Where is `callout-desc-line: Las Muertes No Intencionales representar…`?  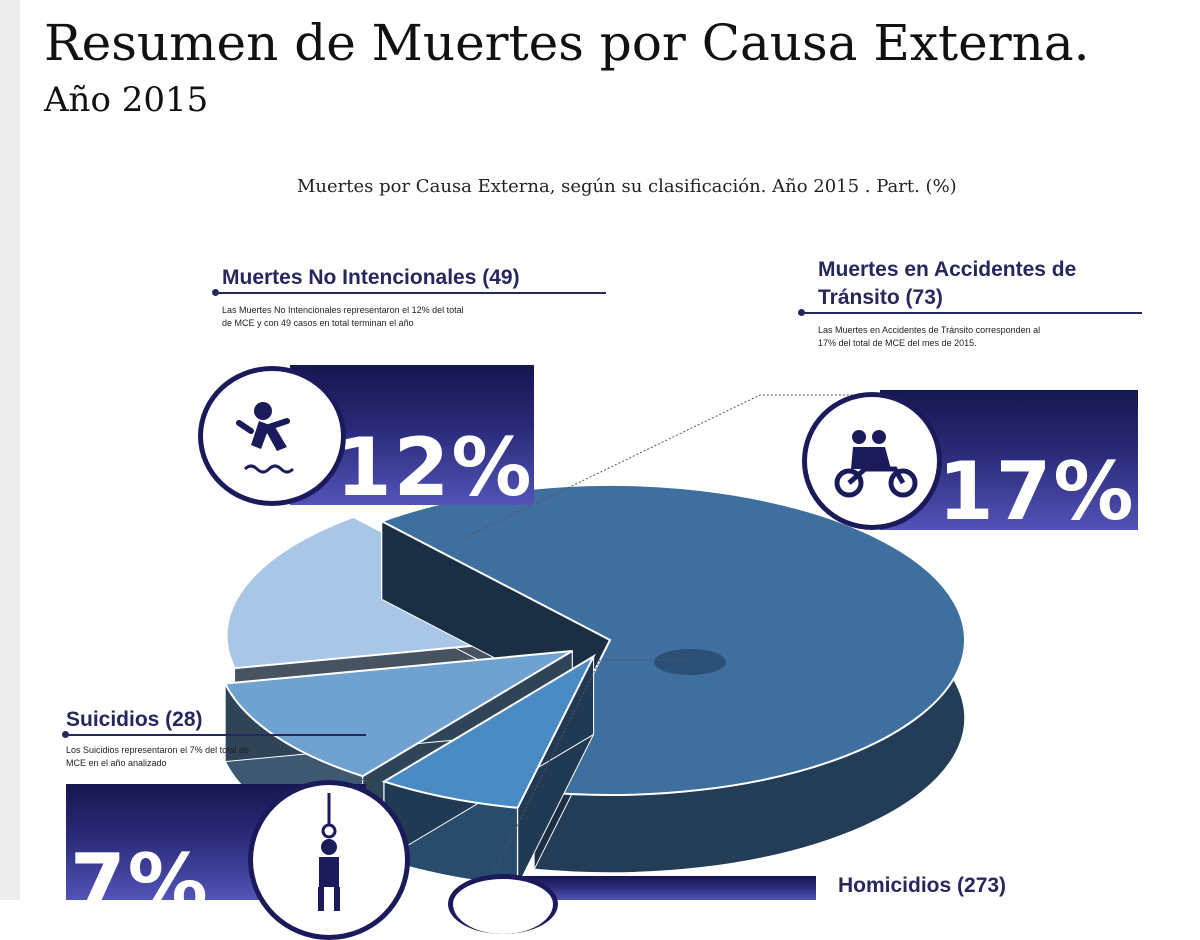
callout-desc-line: Las Muertes No Intencionales representar… is located at coordinates (343, 310).